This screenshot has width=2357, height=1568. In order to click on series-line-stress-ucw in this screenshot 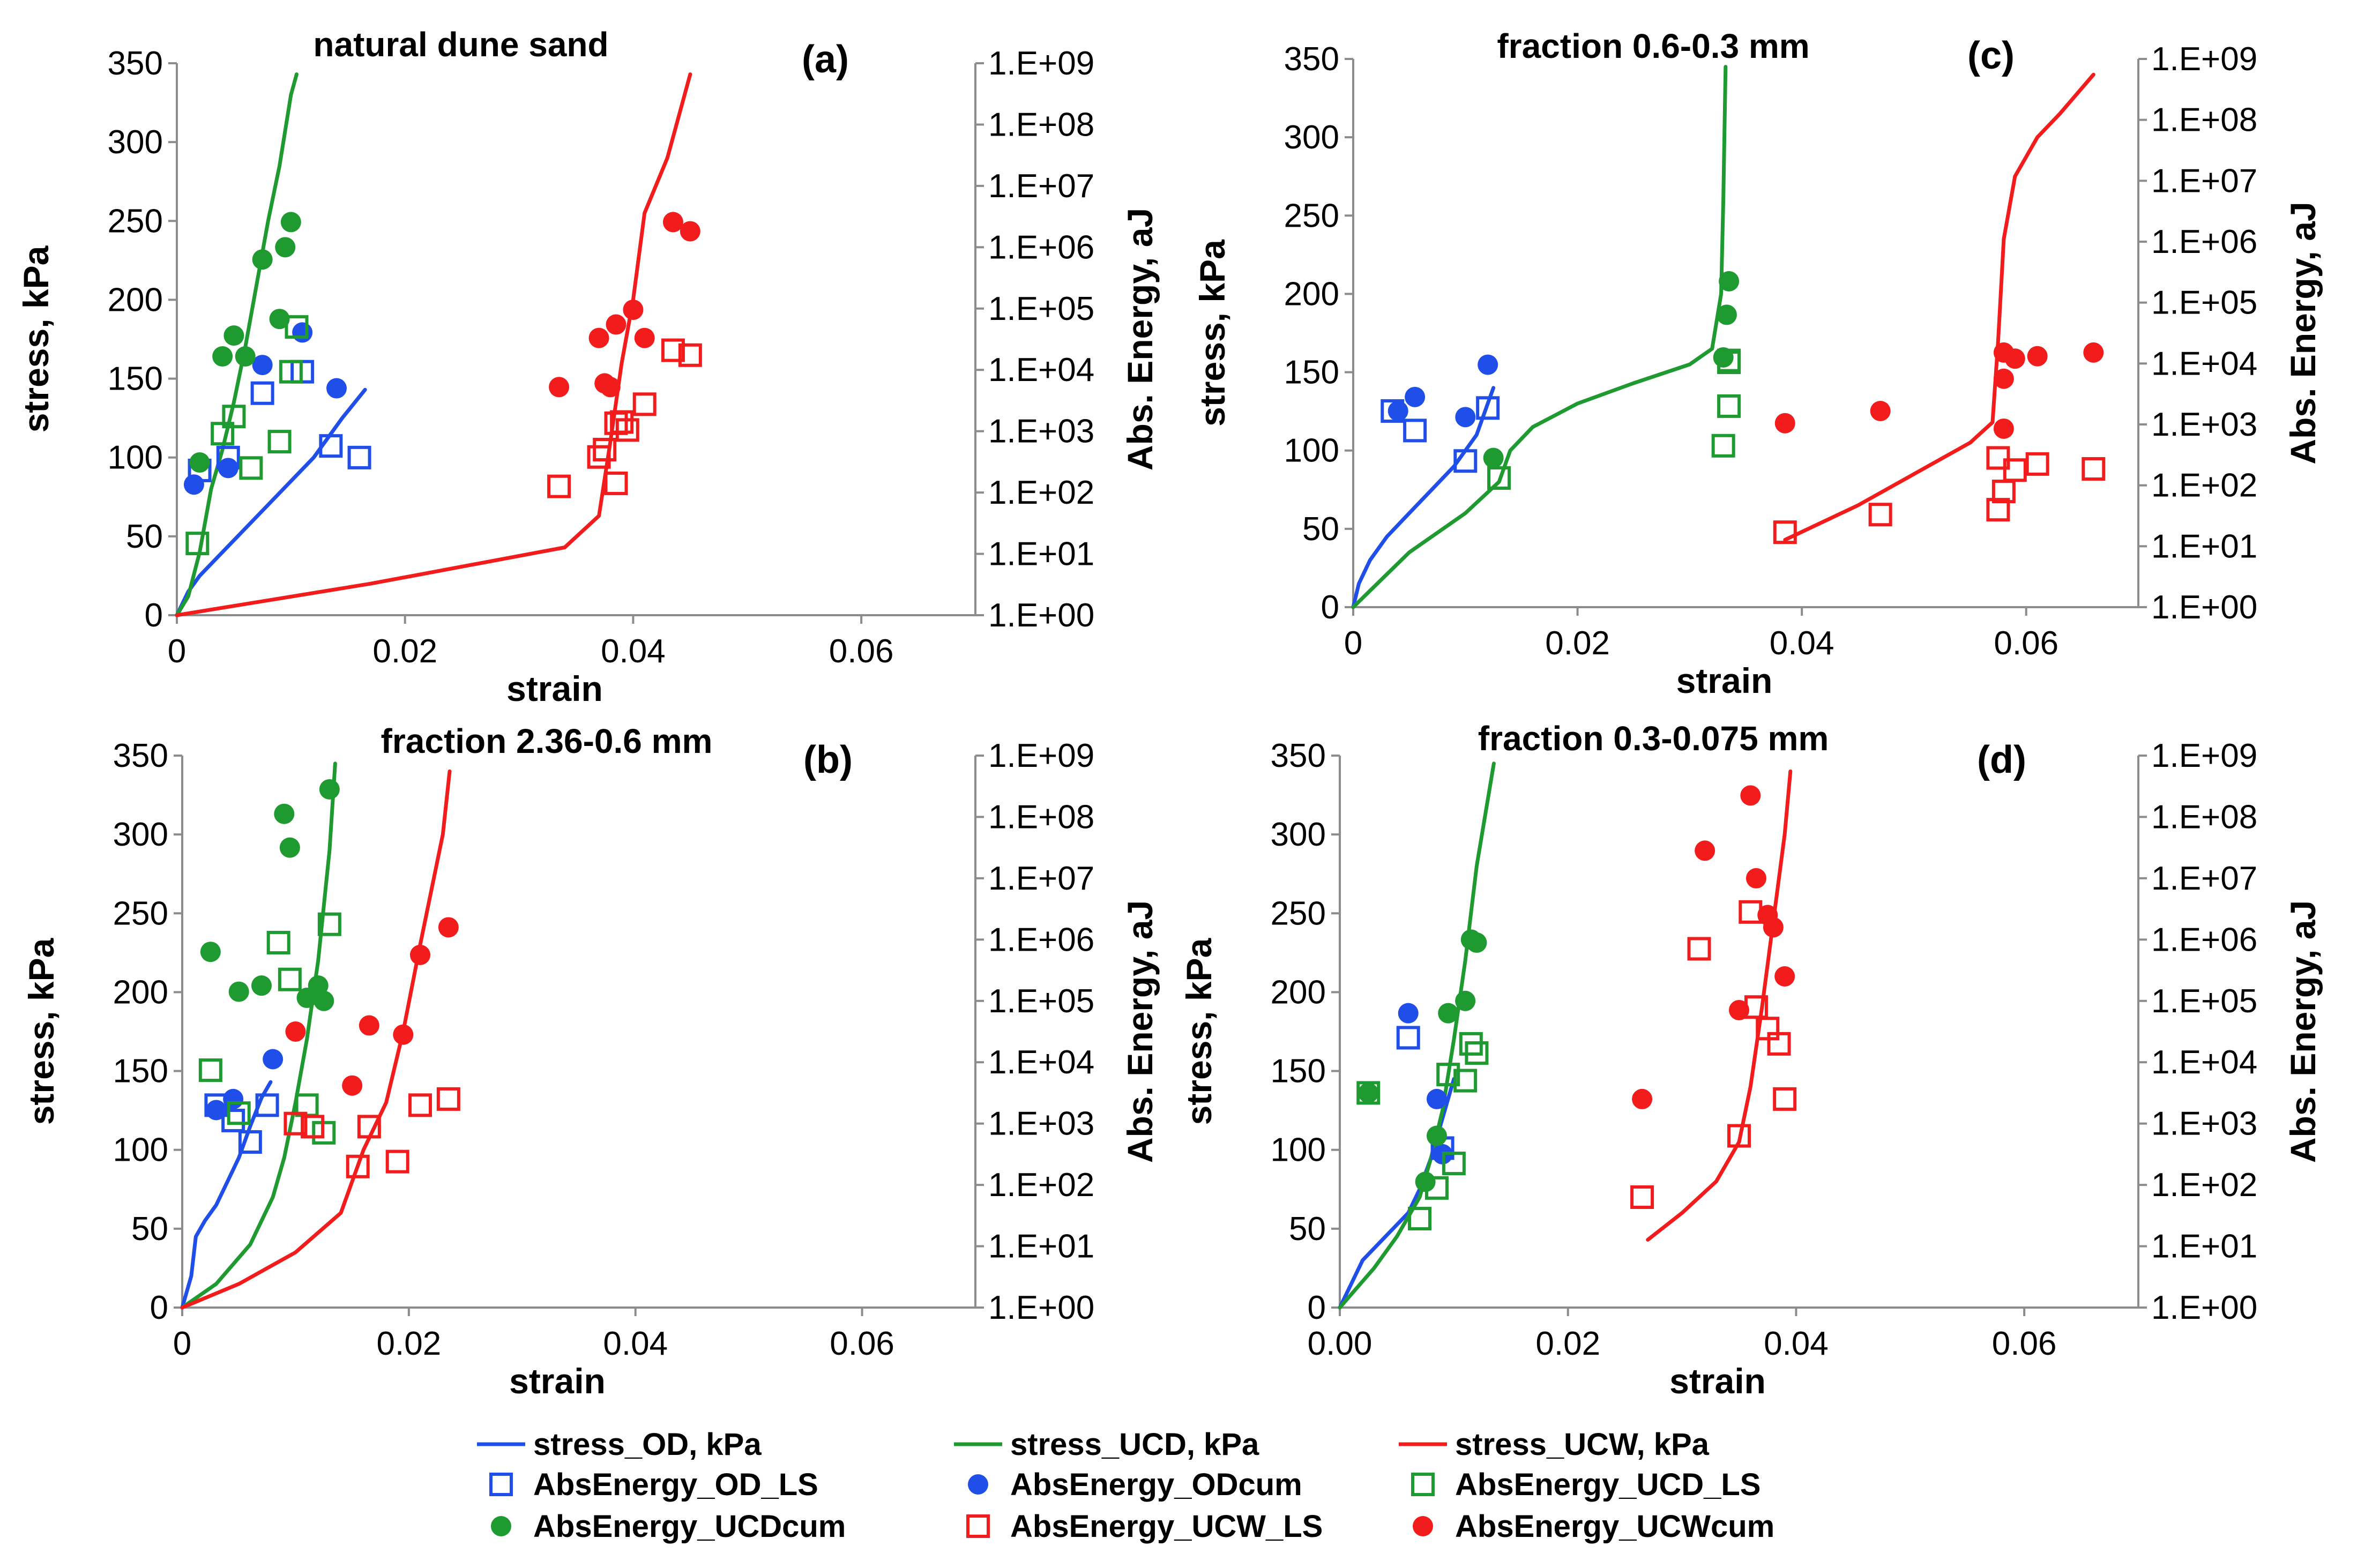, I will do `click(434, 344)`.